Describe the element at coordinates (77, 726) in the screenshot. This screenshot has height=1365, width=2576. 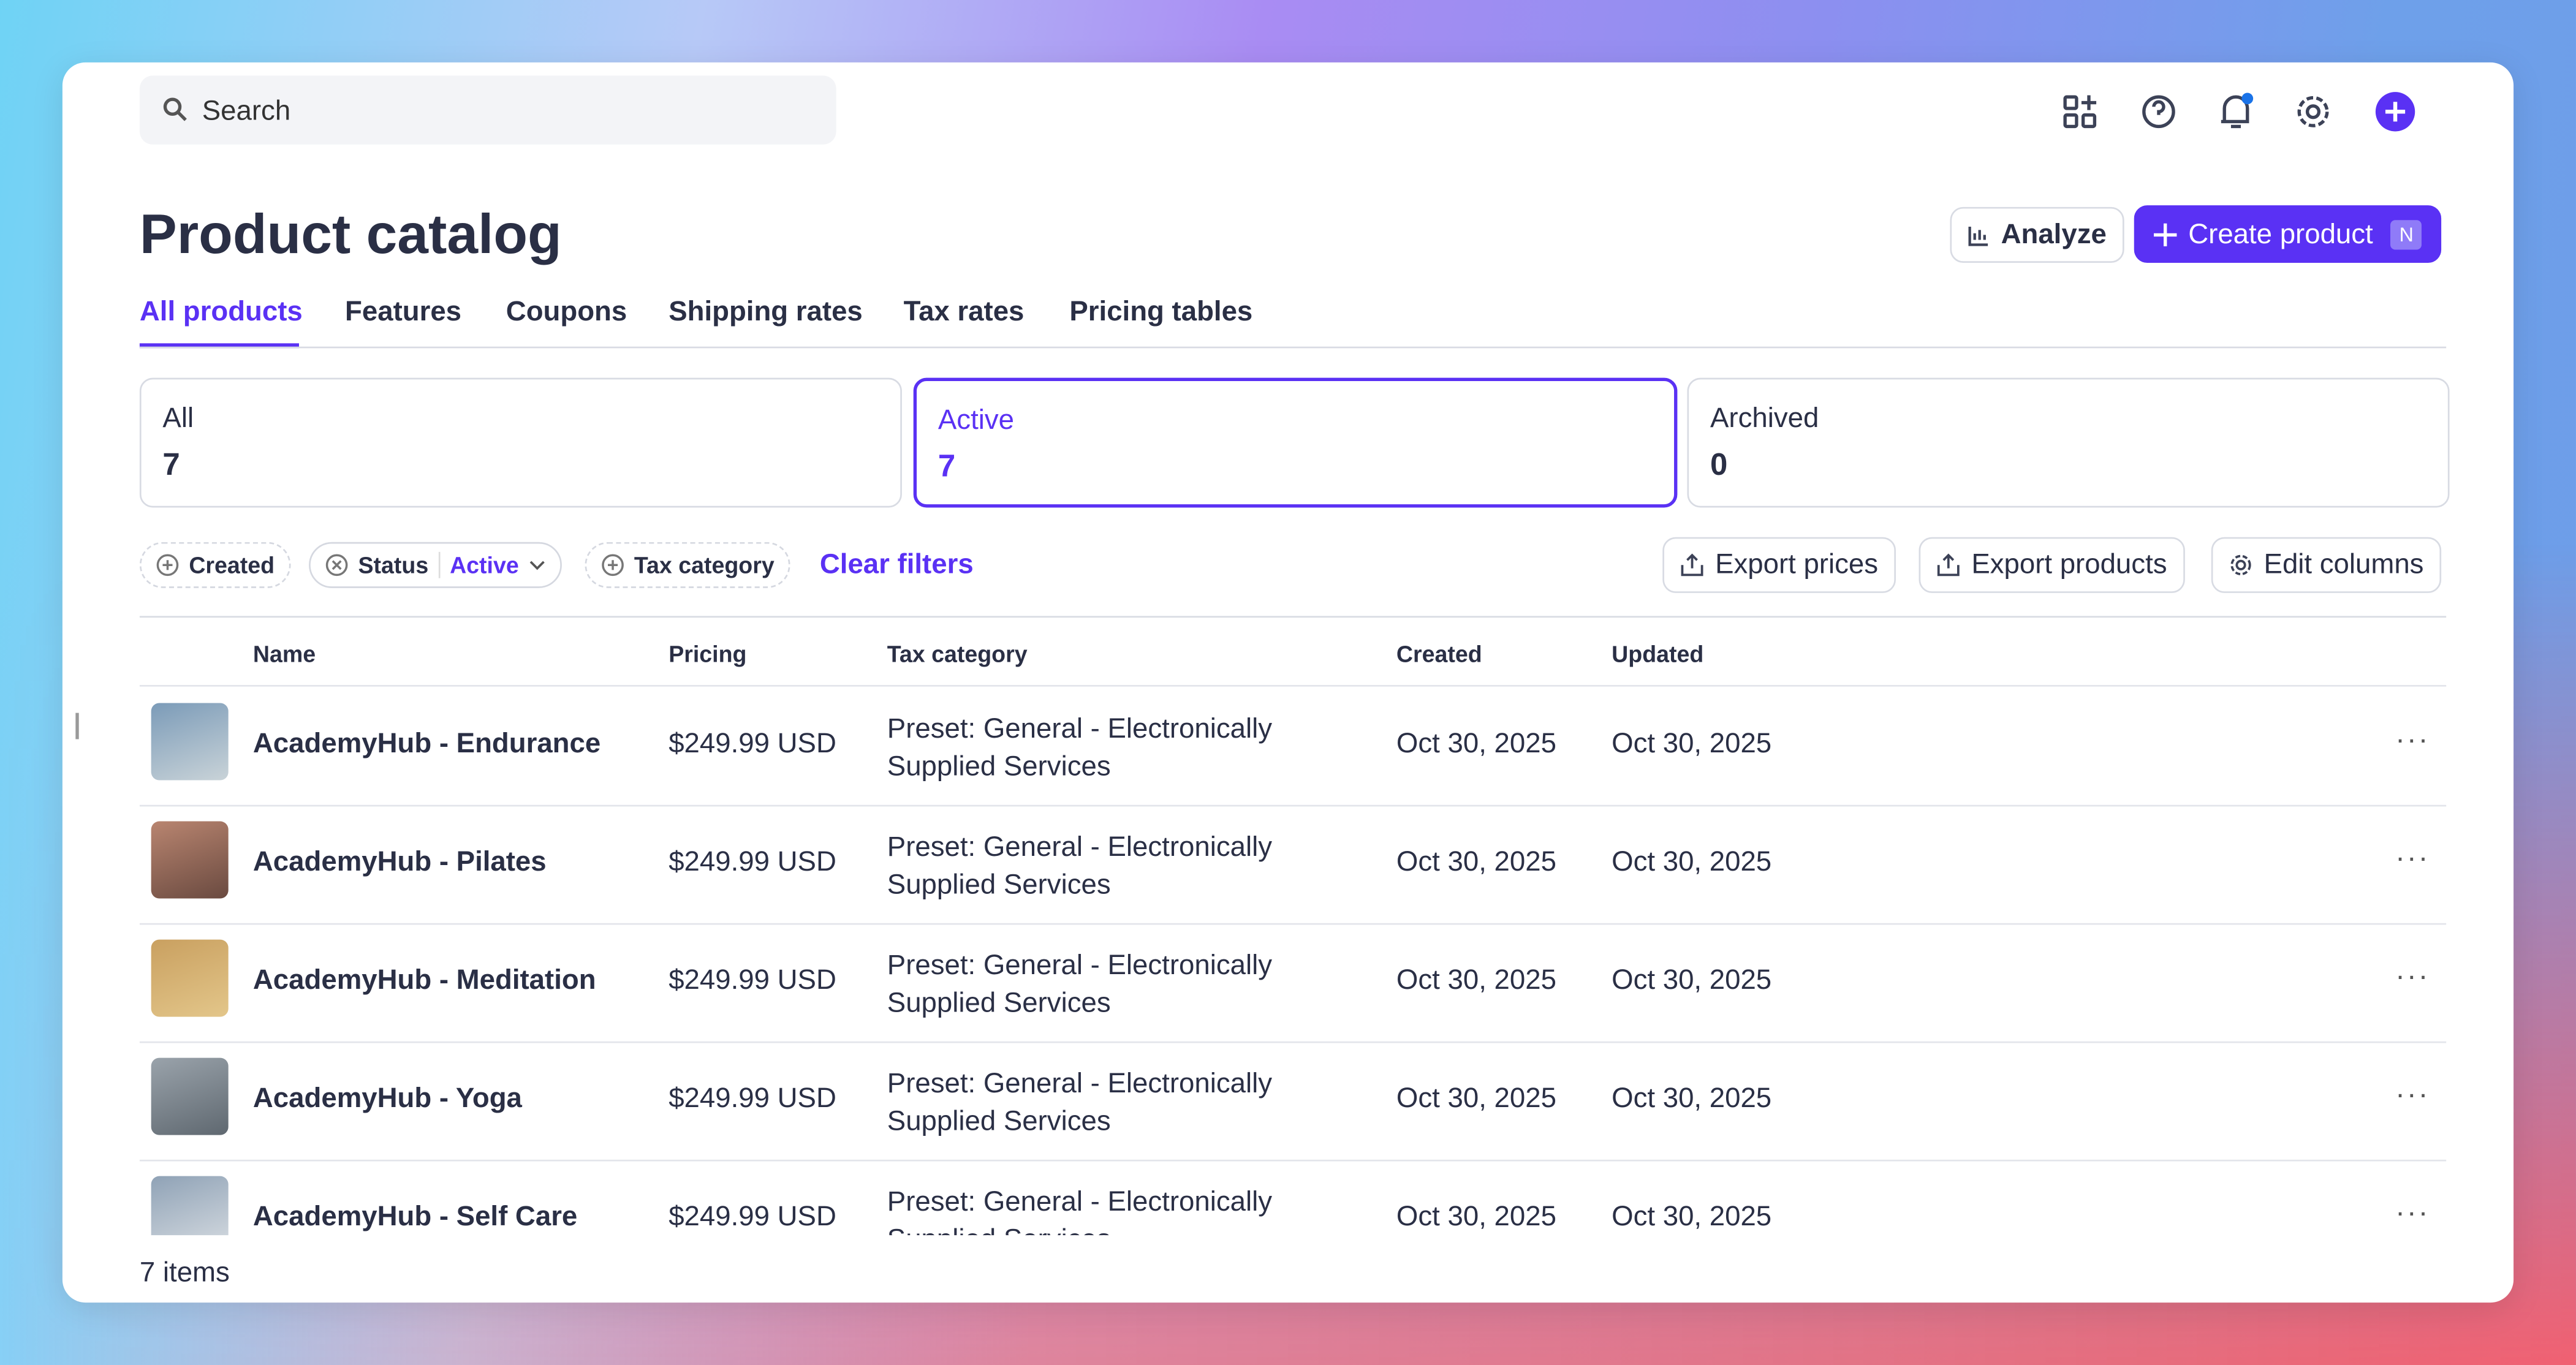
I see `resize-handle` at that location.